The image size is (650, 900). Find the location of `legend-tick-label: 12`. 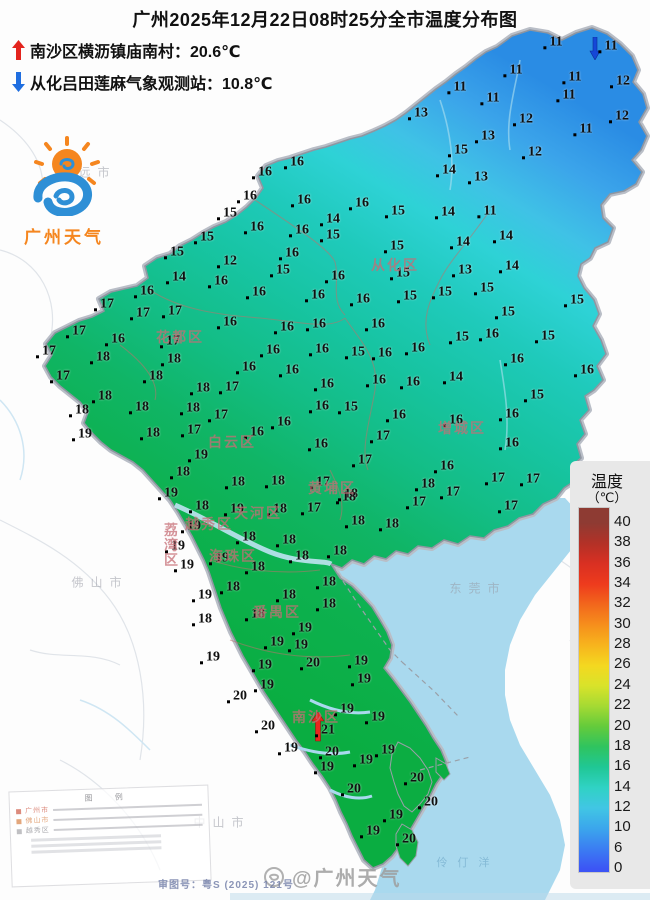

legend-tick-label: 12 is located at coordinates (622, 806).